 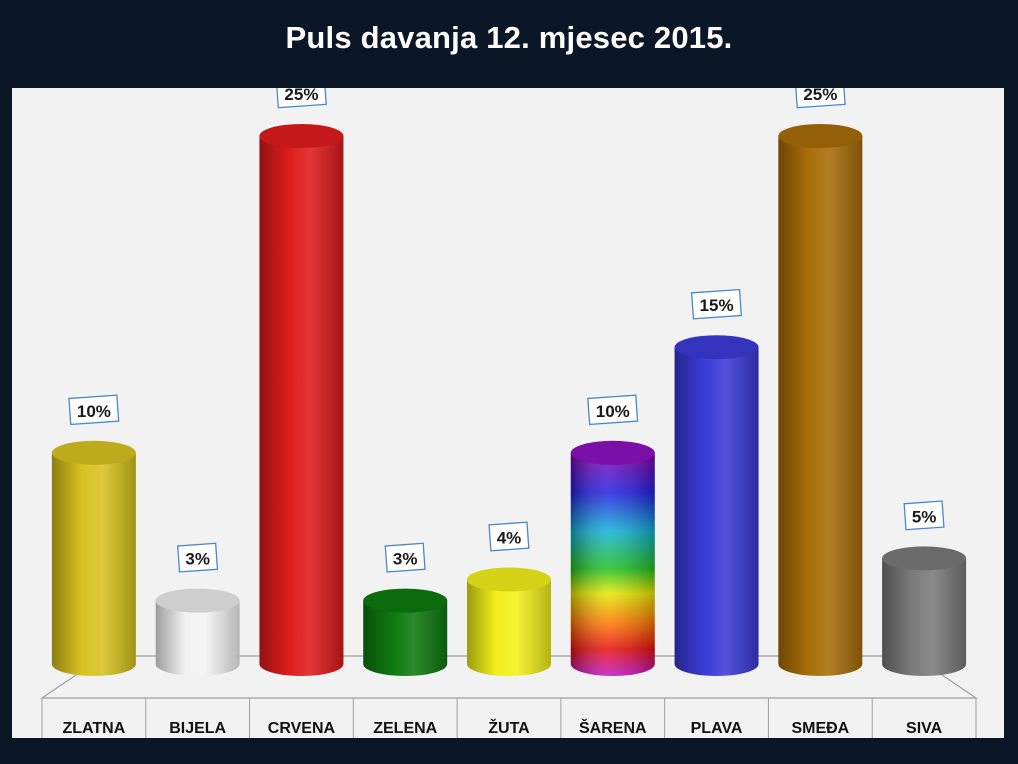 What do you see at coordinates (612, 564) in the screenshot?
I see `bar-shading` at bounding box center [612, 564].